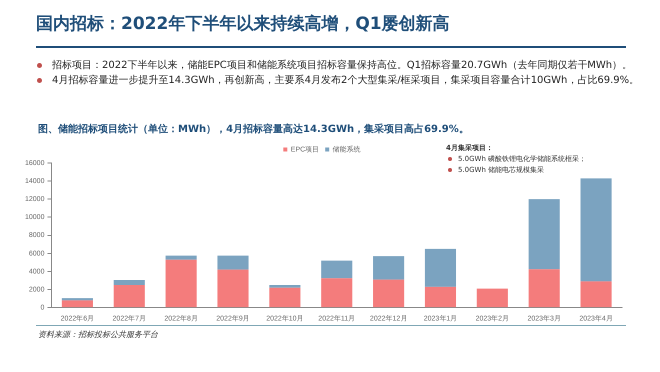 This screenshot has width=660, height=372. I want to click on text: 招标项目：2022下半年以来，储能EPC项目和储能系统项目招标容量保持高位。Q1招标容量20.7GWh（去年同期仅若干MWh）。, so click(342, 65).